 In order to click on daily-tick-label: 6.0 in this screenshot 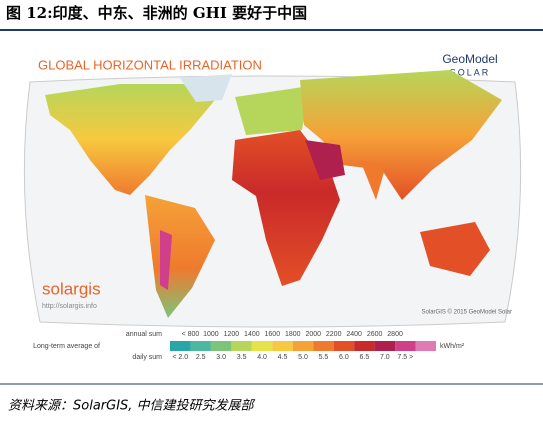, I will do `click(344, 357)`.